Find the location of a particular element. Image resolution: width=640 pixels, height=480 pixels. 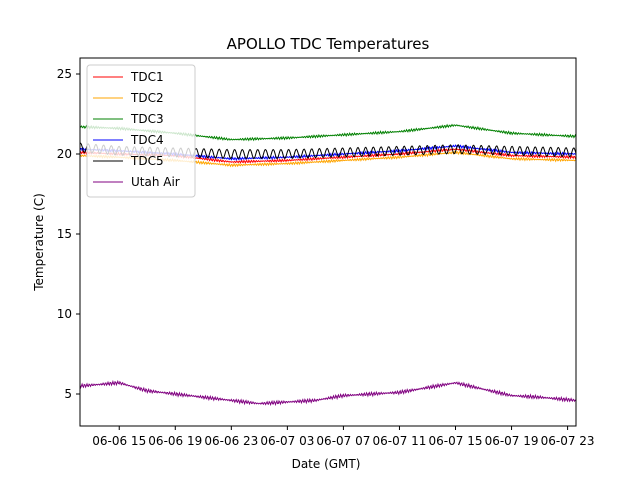

legend-label: Utah Air is located at coordinates (155, 182).